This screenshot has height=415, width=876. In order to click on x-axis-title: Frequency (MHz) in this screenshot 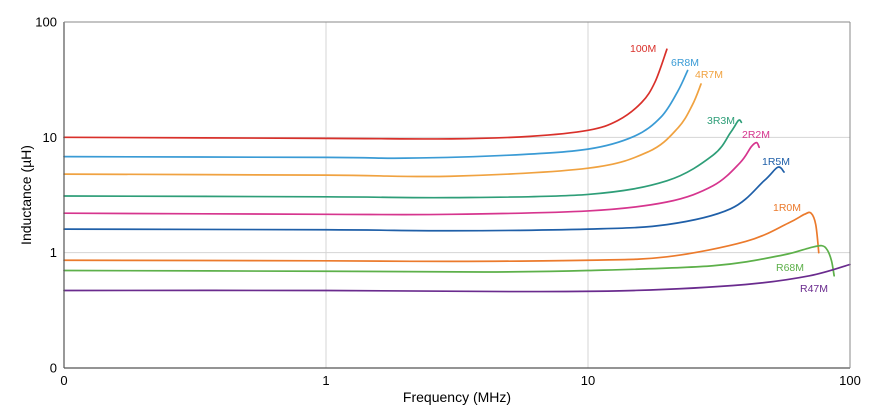, I will do `click(457, 397)`.